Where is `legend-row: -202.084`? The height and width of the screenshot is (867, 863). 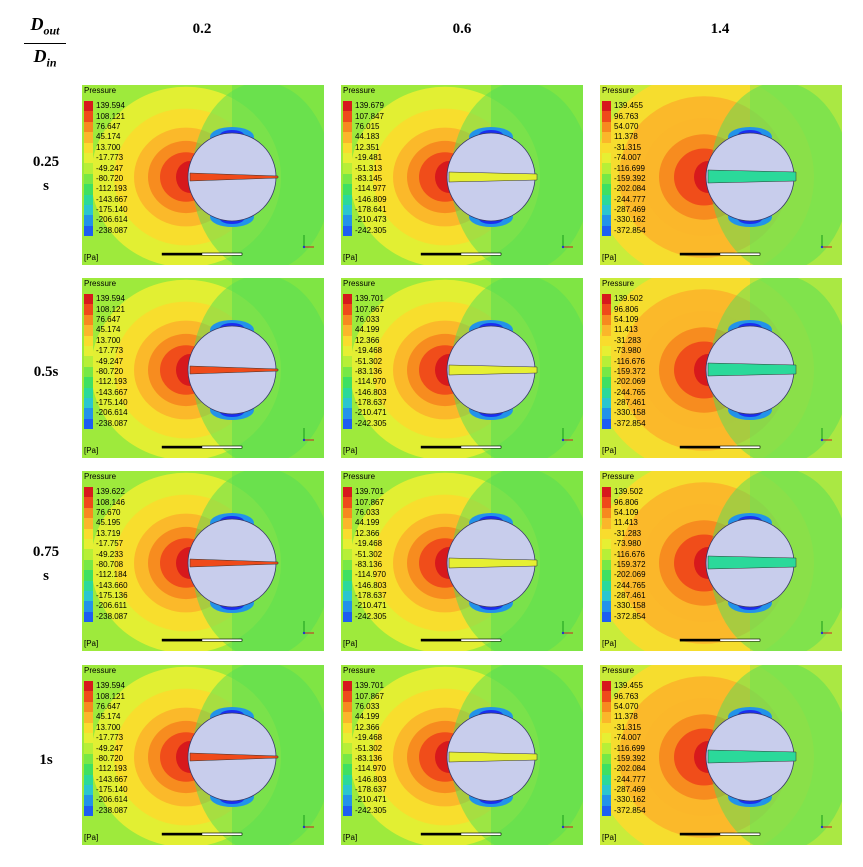 legend-row: -202.084 is located at coordinates (624, 189).